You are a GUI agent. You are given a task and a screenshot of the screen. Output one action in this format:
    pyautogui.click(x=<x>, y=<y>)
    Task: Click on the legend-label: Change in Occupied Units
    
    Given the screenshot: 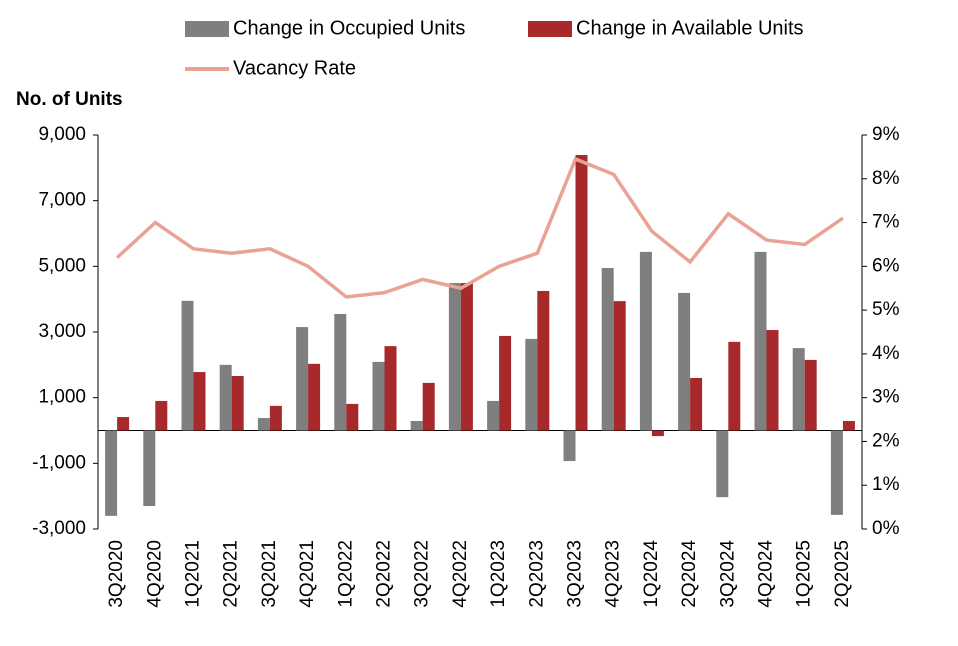 What is the action you would take?
    pyautogui.click(x=349, y=28)
    